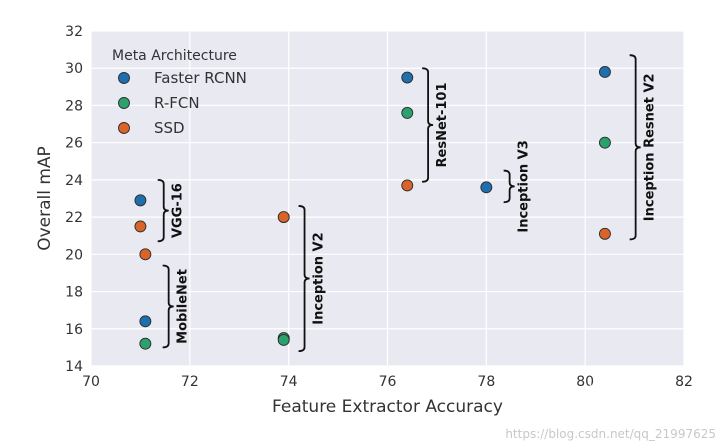 This screenshot has width=725, height=446. Describe the element at coordinates (74, 218) in the screenshot. I see `y-tick-label: 22` at that location.